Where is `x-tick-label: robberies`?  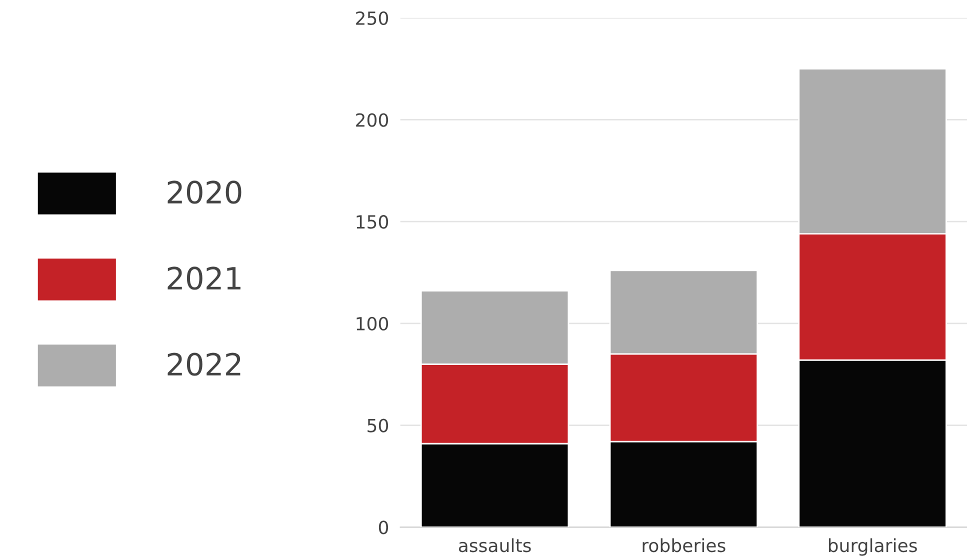 x-tick-label: robberies is located at coordinates (684, 545).